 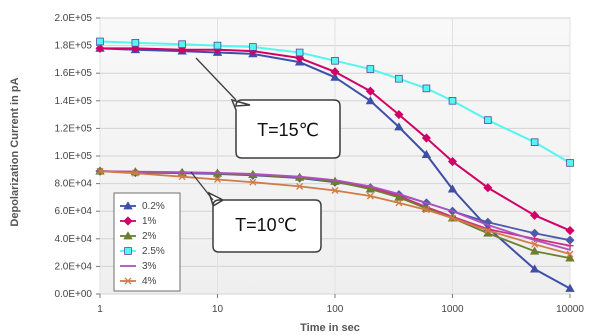 What do you see at coordinates (15, 151) in the screenshot?
I see `y-axis-label: Depolarization Current in pA` at bounding box center [15, 151].